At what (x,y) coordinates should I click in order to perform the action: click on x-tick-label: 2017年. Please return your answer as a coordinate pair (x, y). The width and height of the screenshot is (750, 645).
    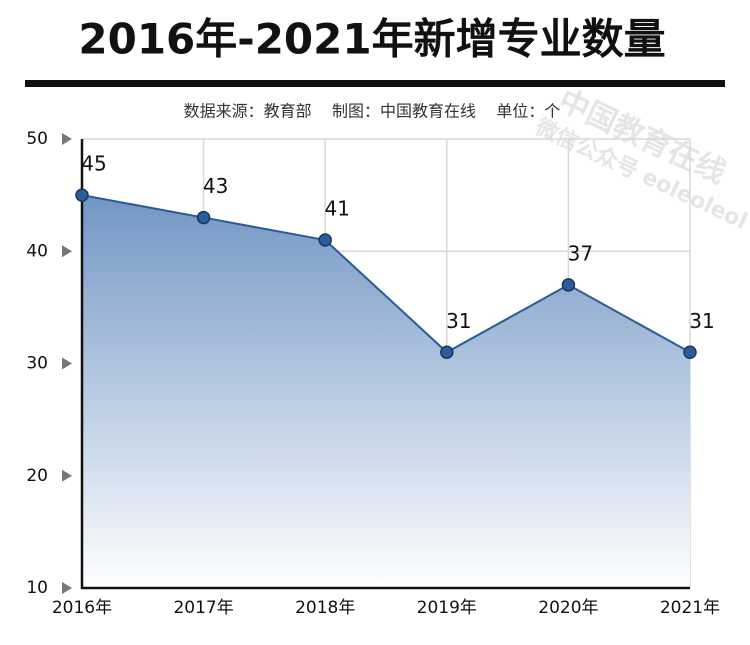
    Looking at the image, I should click on (203, 608).